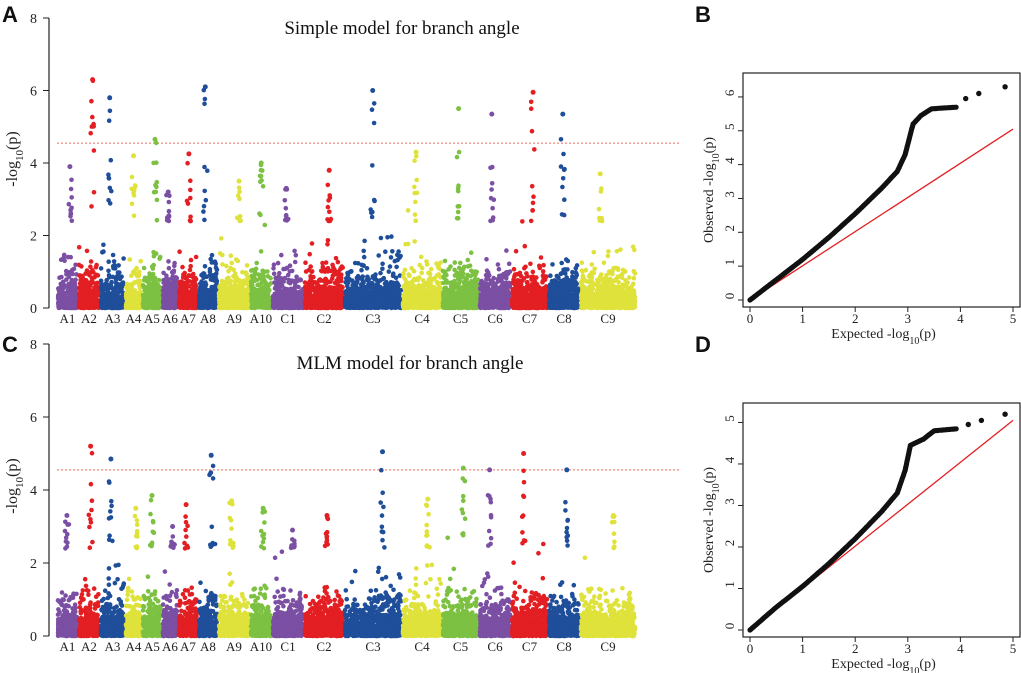 The width and height of the screenshot is (1021, 673). Describe the element at coordinates (208, 197) in the screenshot. I see `chromosome-a8-points` at that location.